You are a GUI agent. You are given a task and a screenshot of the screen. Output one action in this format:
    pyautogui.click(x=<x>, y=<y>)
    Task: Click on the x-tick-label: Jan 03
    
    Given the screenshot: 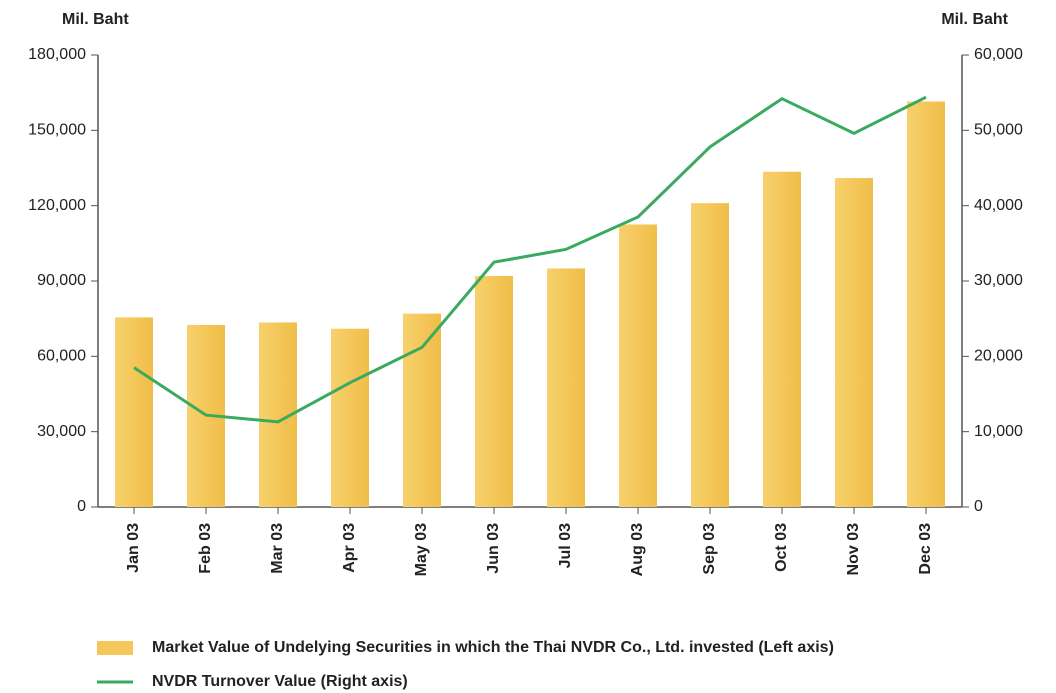 What is the action you would take?
    pyautogui.click(x=133, y=548)
    